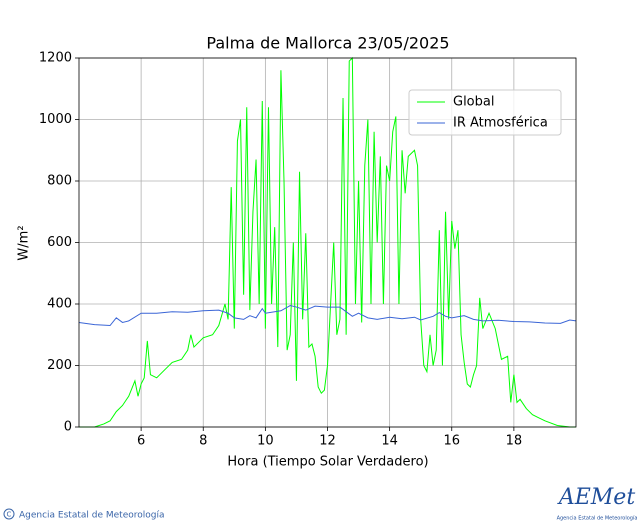  Describe the element at coordinates (327, 43) in the screenshot. I see `chart-title: Palma de Mallorca 23/05/2025` at that location.